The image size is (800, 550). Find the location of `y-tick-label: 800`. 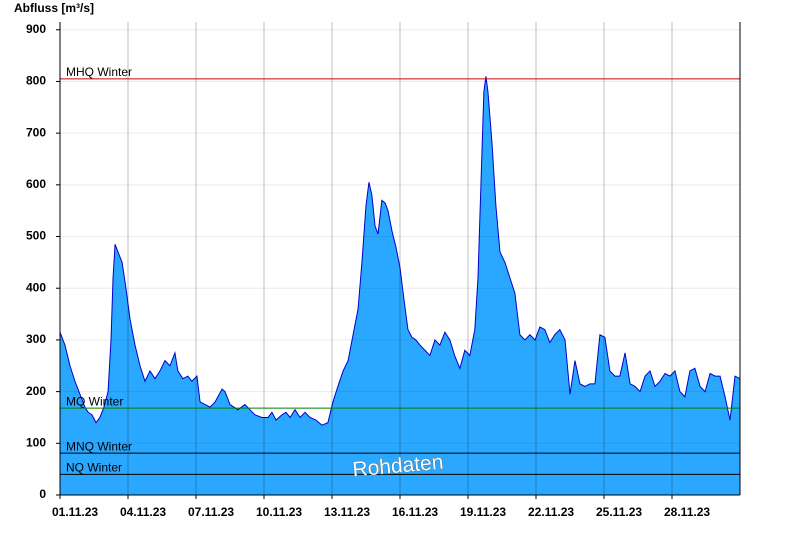

y-tick-label: 800 is located at coordinates (36, 81).